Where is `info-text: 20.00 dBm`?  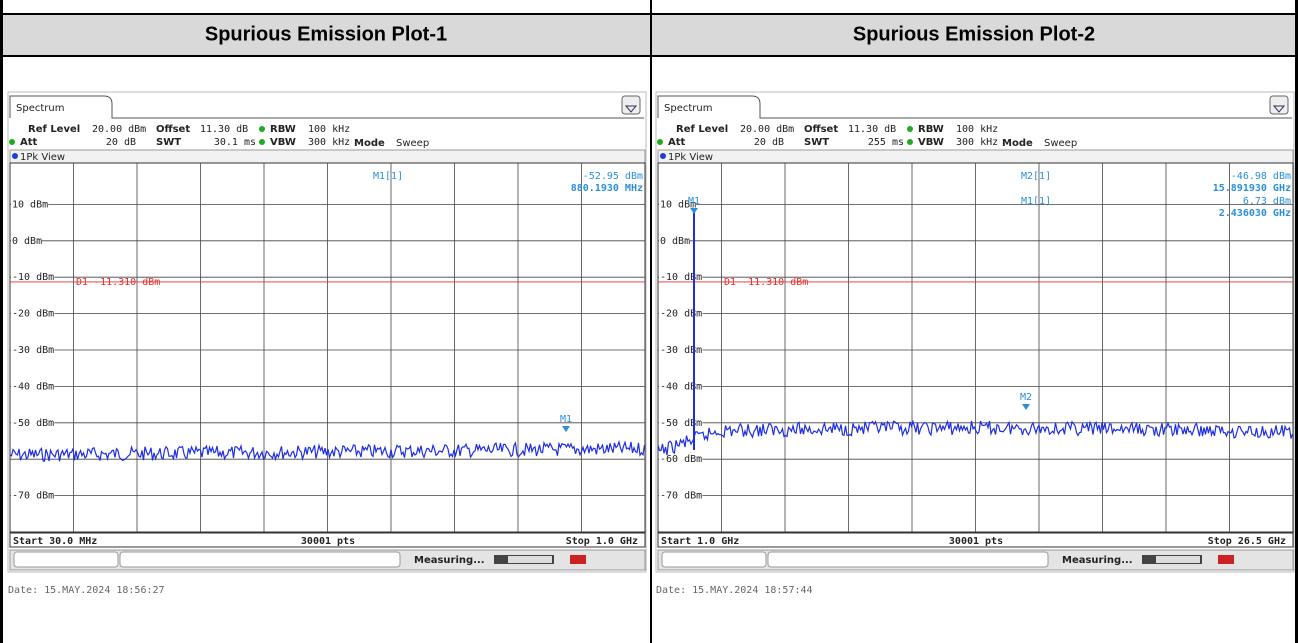 info-text: 20.00 dBm is located at coordinates (119, 129).